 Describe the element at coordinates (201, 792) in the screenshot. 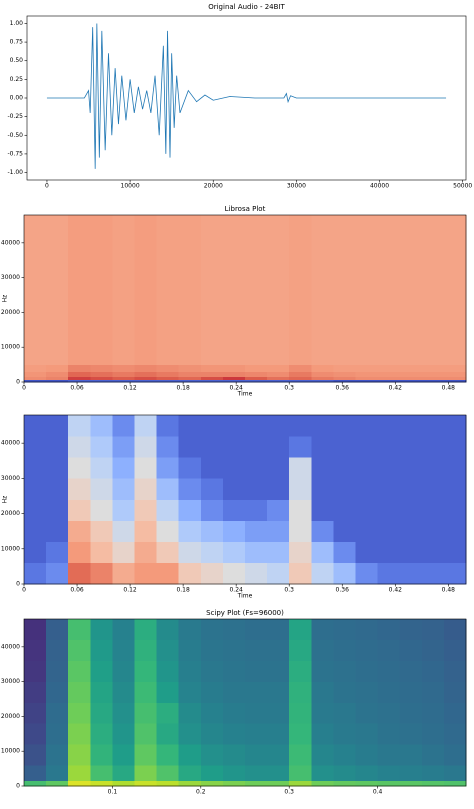

I see `x-tick-label: 0.2` at that location.